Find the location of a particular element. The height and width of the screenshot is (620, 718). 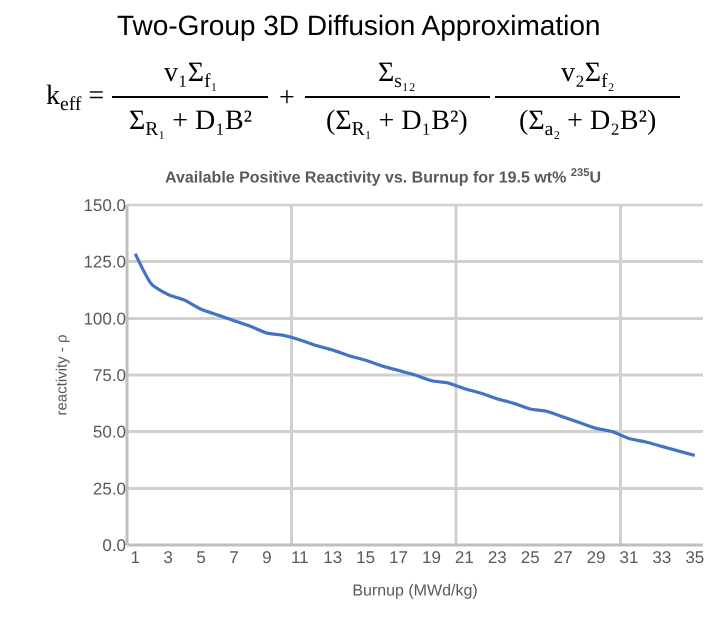

x-tick-label: 1 is located at coordinates (135, 557).